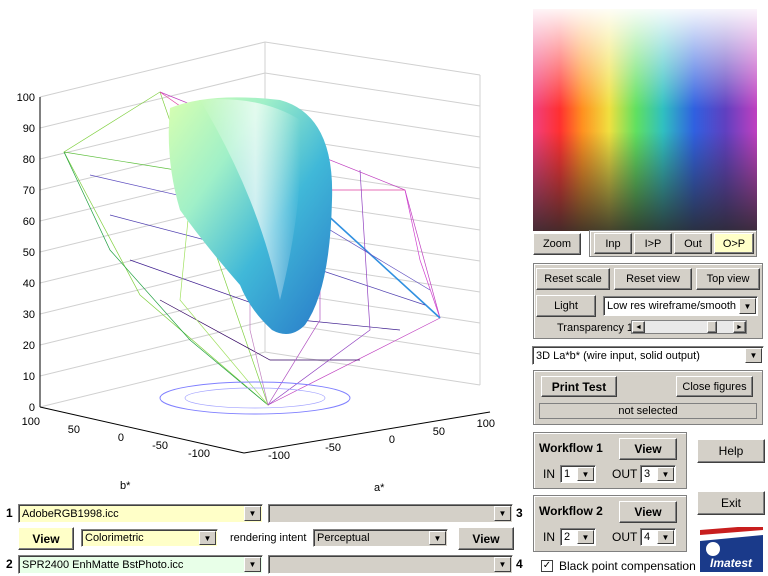 The width and height of the screenshot is (768, 576). Describe the element at coordinates (648, 411) in the screenshot. I see `print-test-status: not selected` at that location.